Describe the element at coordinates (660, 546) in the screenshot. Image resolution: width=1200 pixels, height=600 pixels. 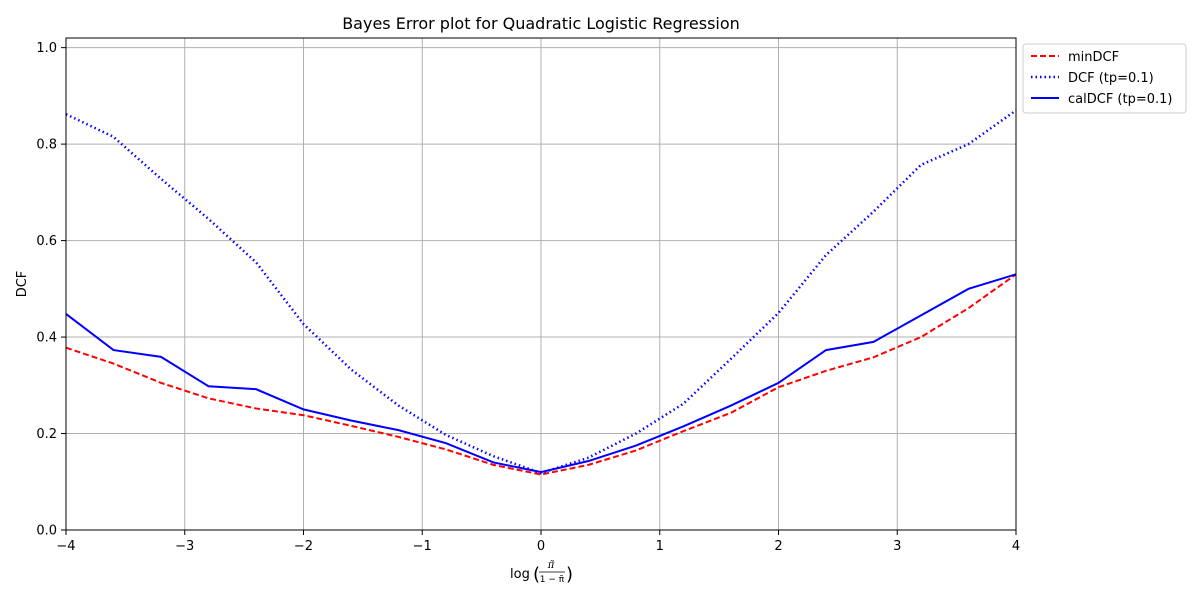
I see `x-tick-label: 1` at that location.